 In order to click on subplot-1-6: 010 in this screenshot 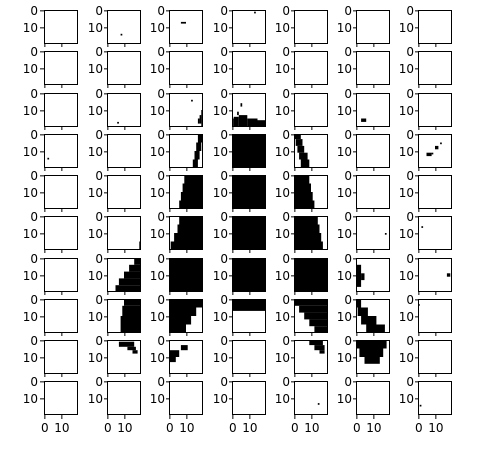, I will do `click(425, 66)`.